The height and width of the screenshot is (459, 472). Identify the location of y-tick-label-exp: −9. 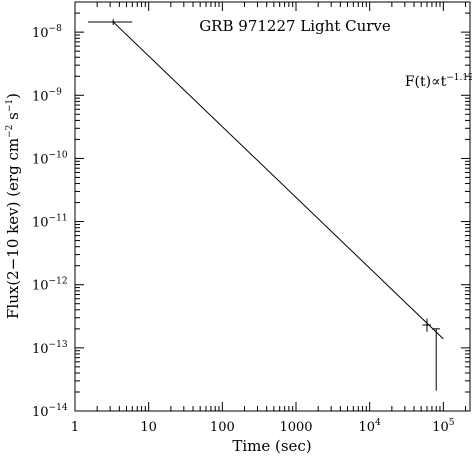
(56, 92).